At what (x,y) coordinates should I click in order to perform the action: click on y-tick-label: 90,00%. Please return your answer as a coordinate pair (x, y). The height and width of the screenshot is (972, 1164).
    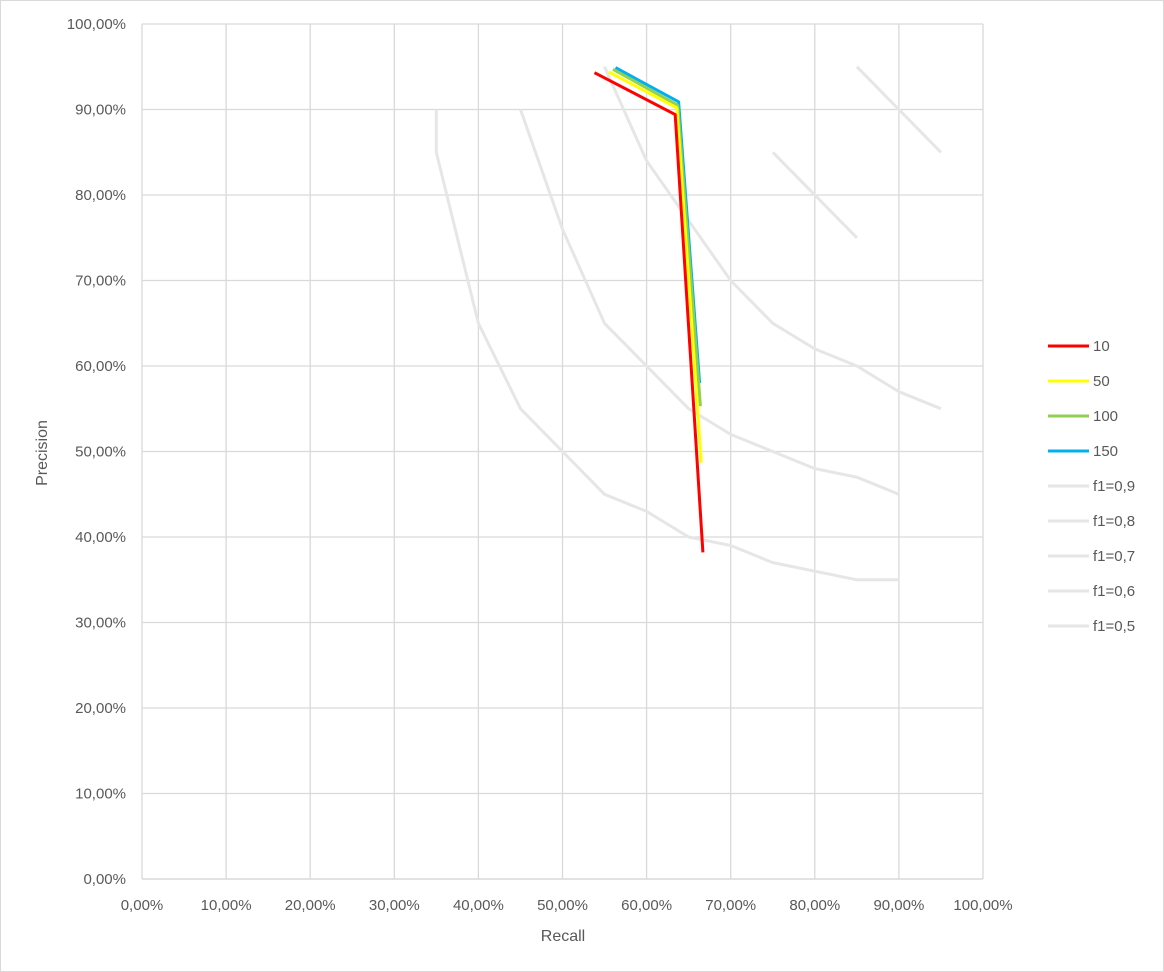
    Looking at the image, I should click on (100, 110).